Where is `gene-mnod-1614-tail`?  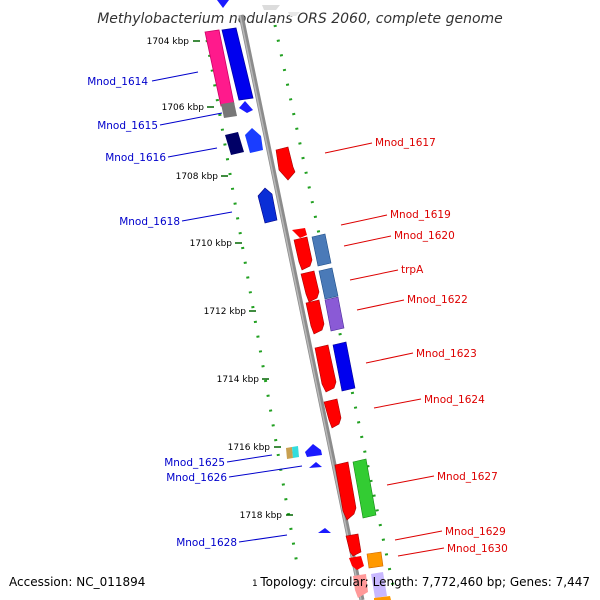 gene-mnod-1614-tail is located at coordinates (229, 110).